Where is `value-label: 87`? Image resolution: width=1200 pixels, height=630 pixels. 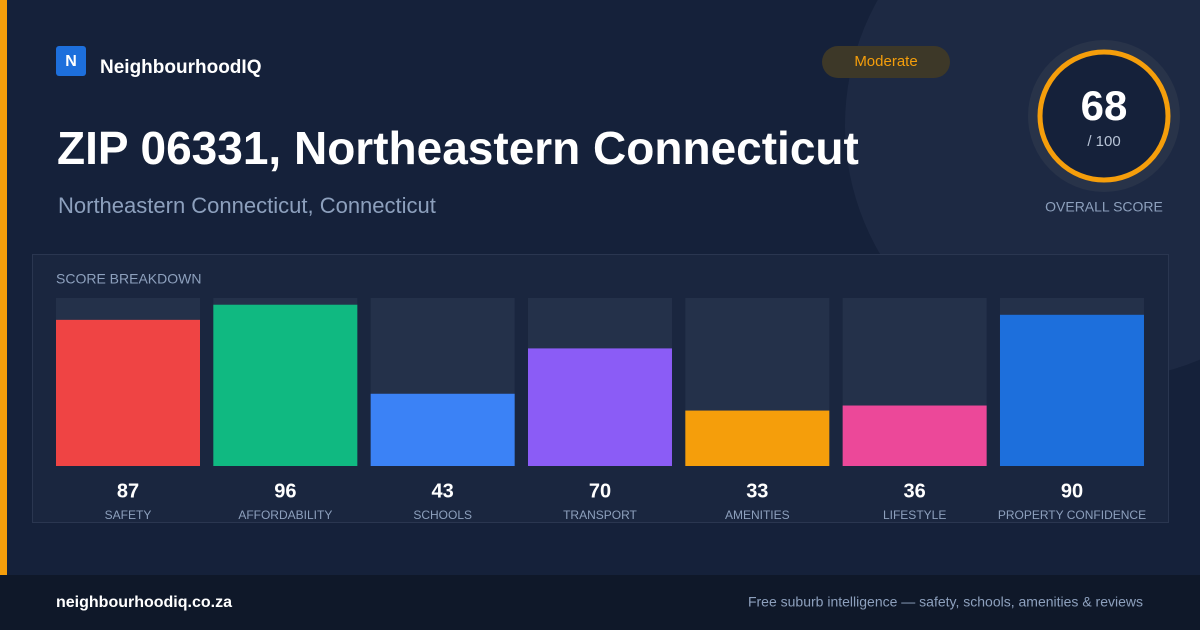 value-label: 87 is located at coordinates (128, 491).